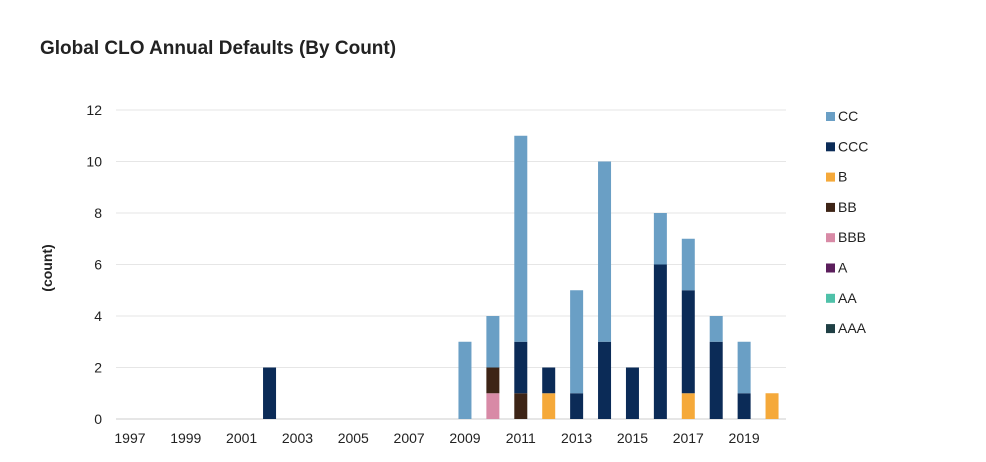  I want to click on bar-b-2020, so click(772, 406).